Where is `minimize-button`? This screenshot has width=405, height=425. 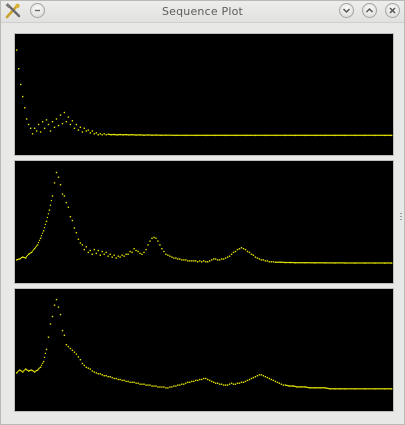
minimize-button is located at coordinates (346, 10).